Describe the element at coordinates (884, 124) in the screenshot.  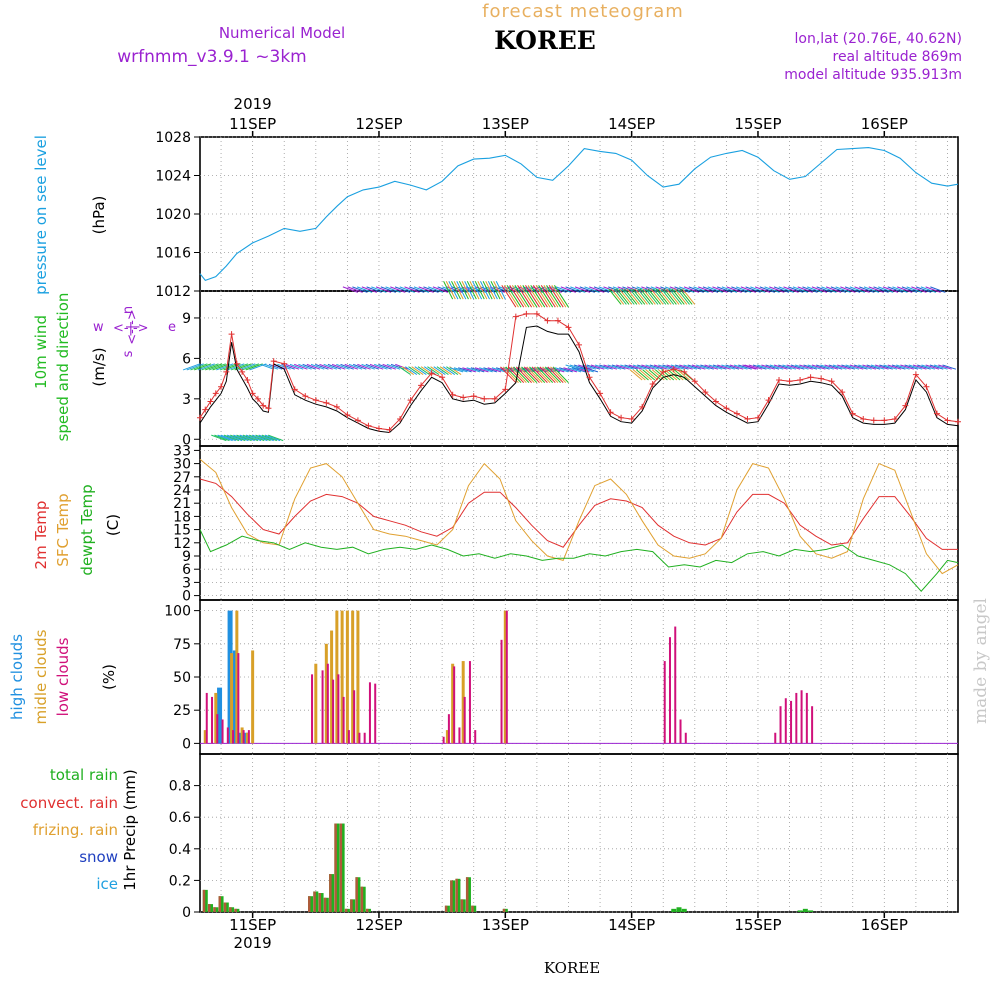
I see `day-label-top: 16SEP` at that location.